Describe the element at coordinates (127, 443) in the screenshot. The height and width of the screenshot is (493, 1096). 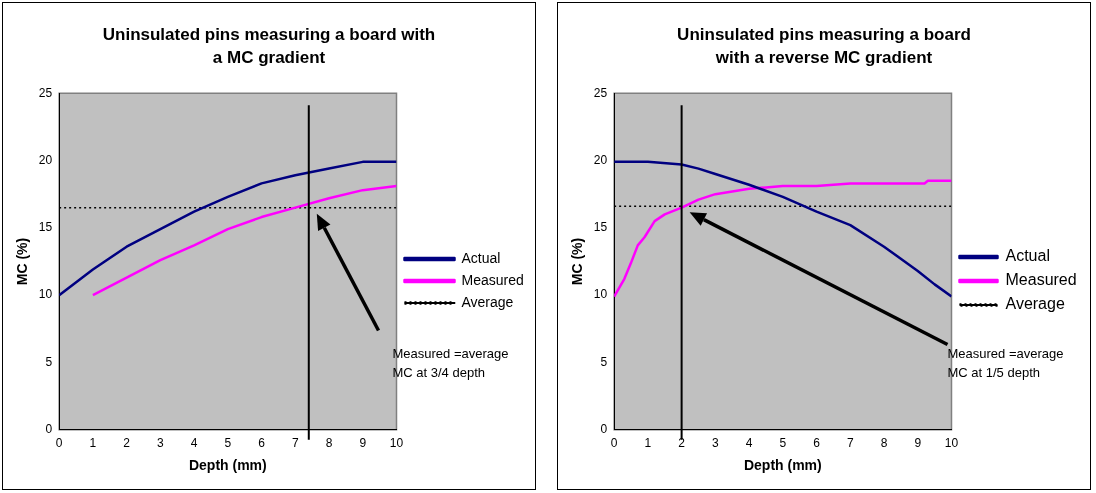
I see `x-tick-label: 2` at that location.